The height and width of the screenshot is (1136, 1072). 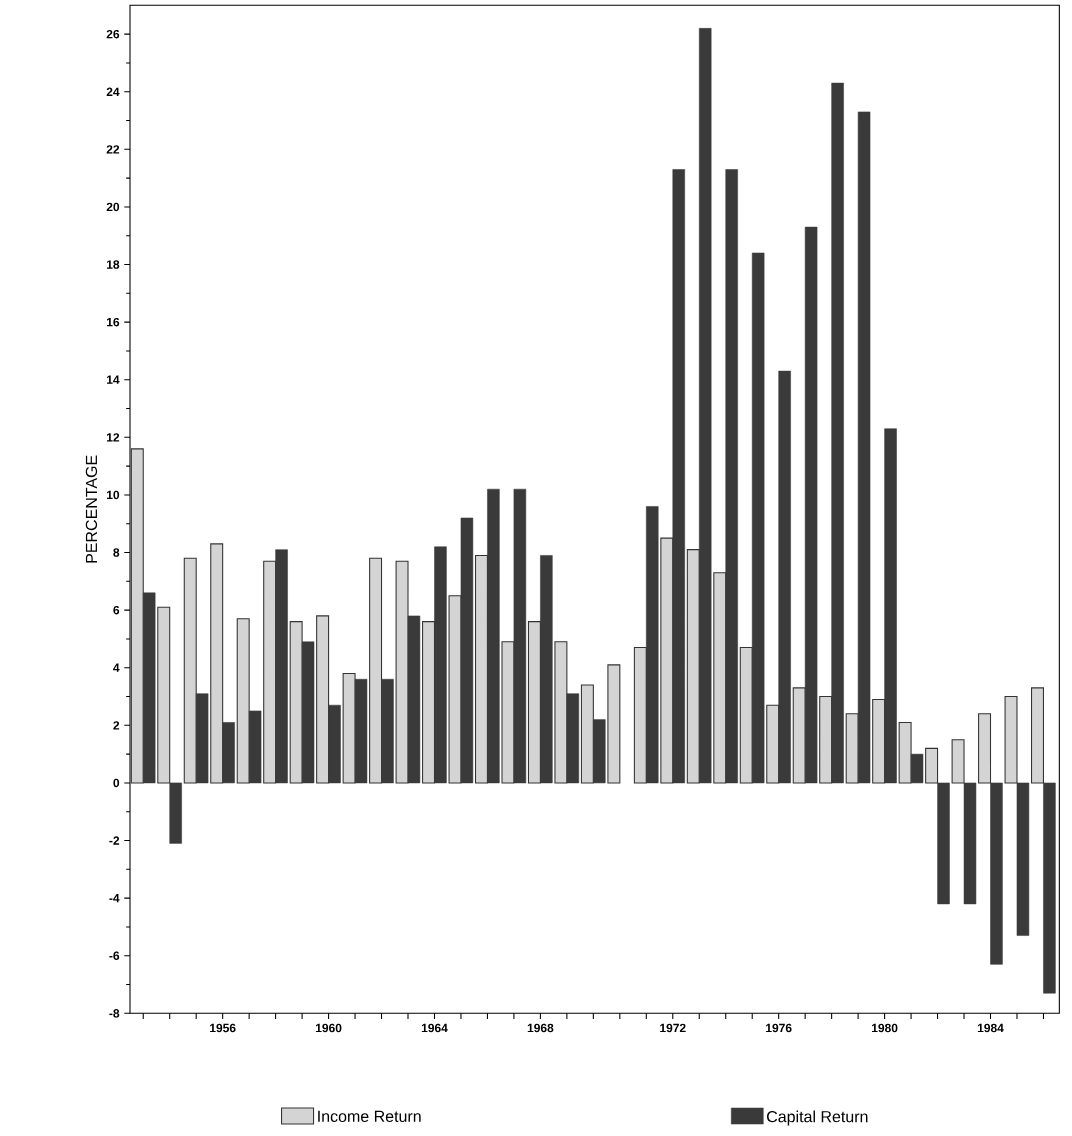 I want to click on x-tick-label: 1980, so click(x=885, y=1028).